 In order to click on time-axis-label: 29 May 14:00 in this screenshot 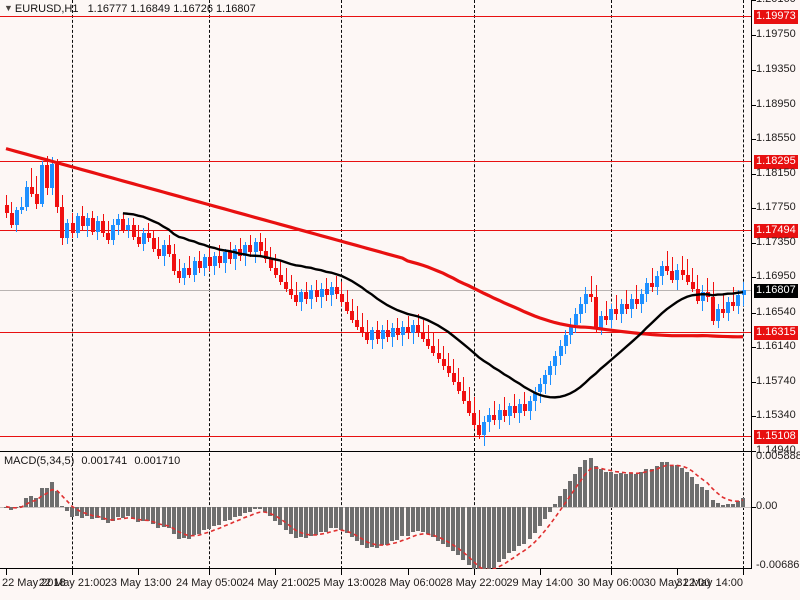, I will do `click(540, 583)`.